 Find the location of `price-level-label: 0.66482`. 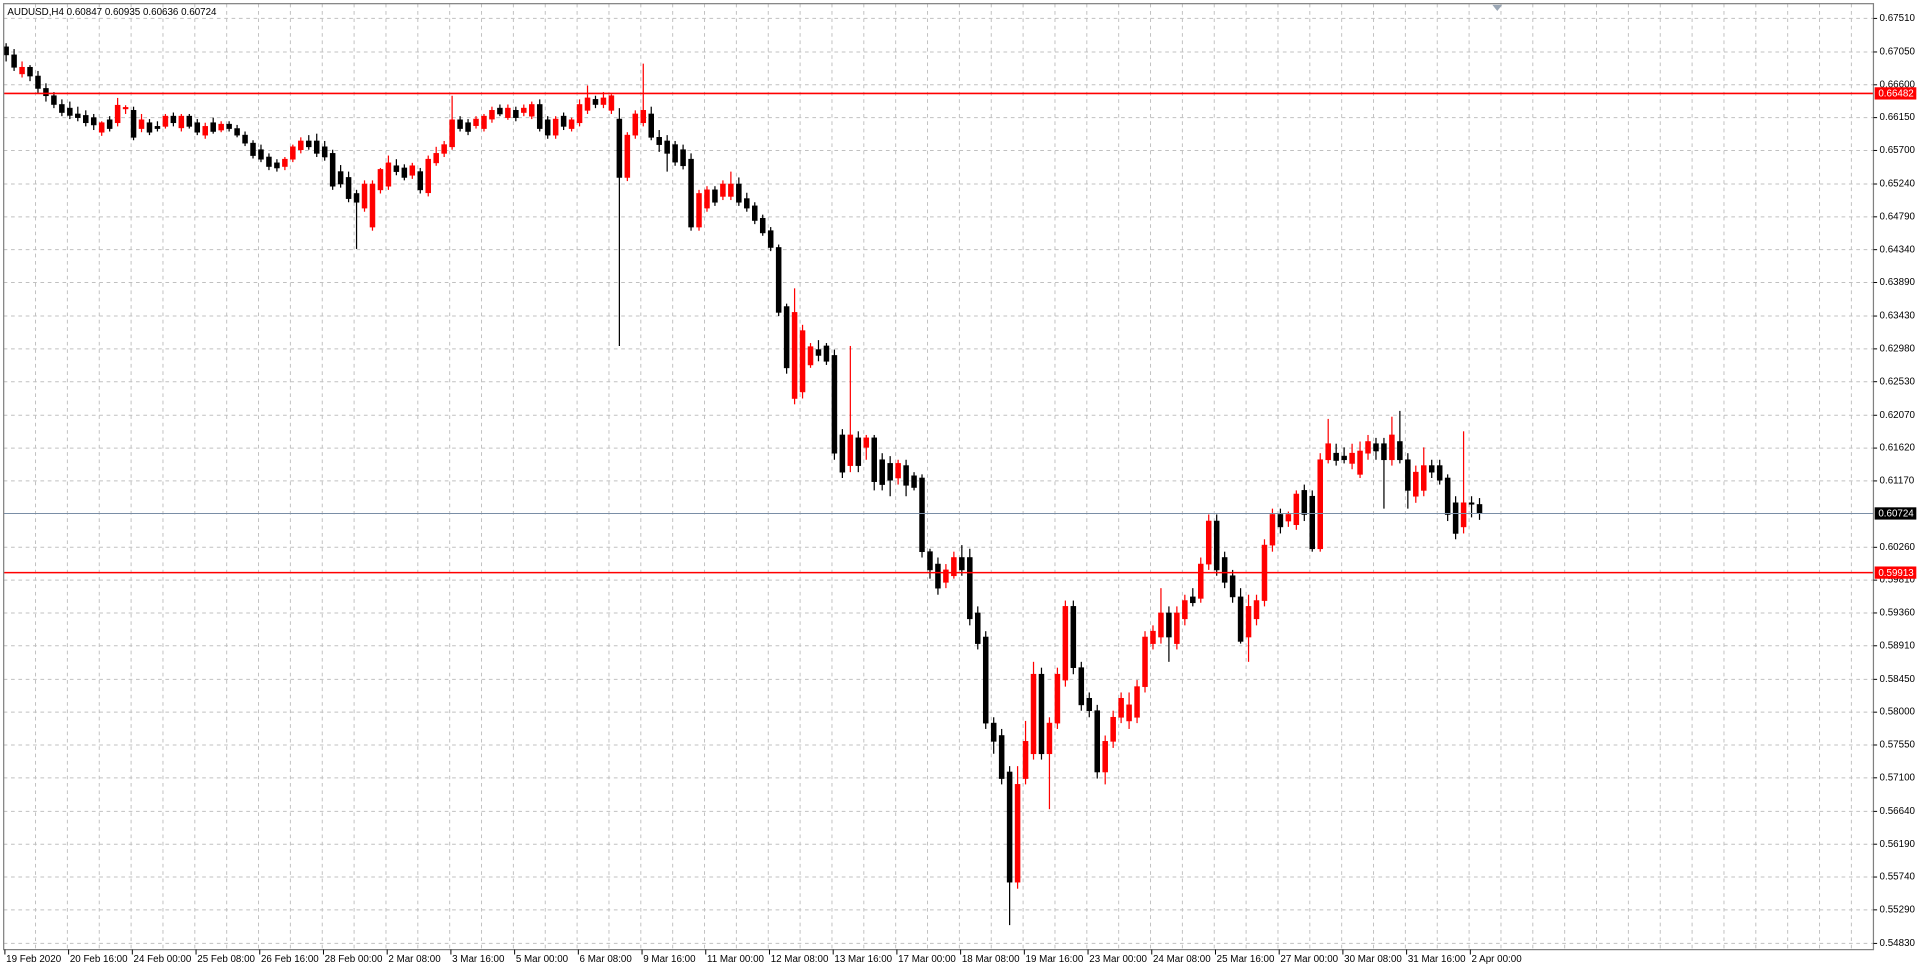

price-level-label: 0.66482 is located at coordinates (1895, 94).